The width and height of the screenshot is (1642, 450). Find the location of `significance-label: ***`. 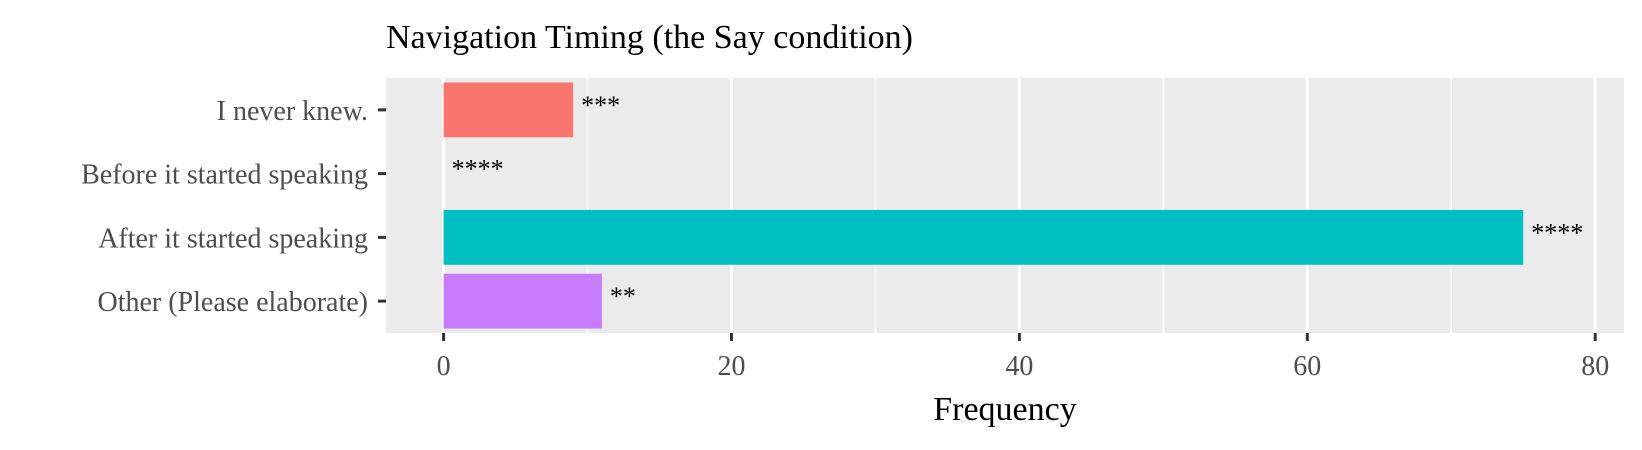

significance-label: *** is located at coordinates (600, 105).